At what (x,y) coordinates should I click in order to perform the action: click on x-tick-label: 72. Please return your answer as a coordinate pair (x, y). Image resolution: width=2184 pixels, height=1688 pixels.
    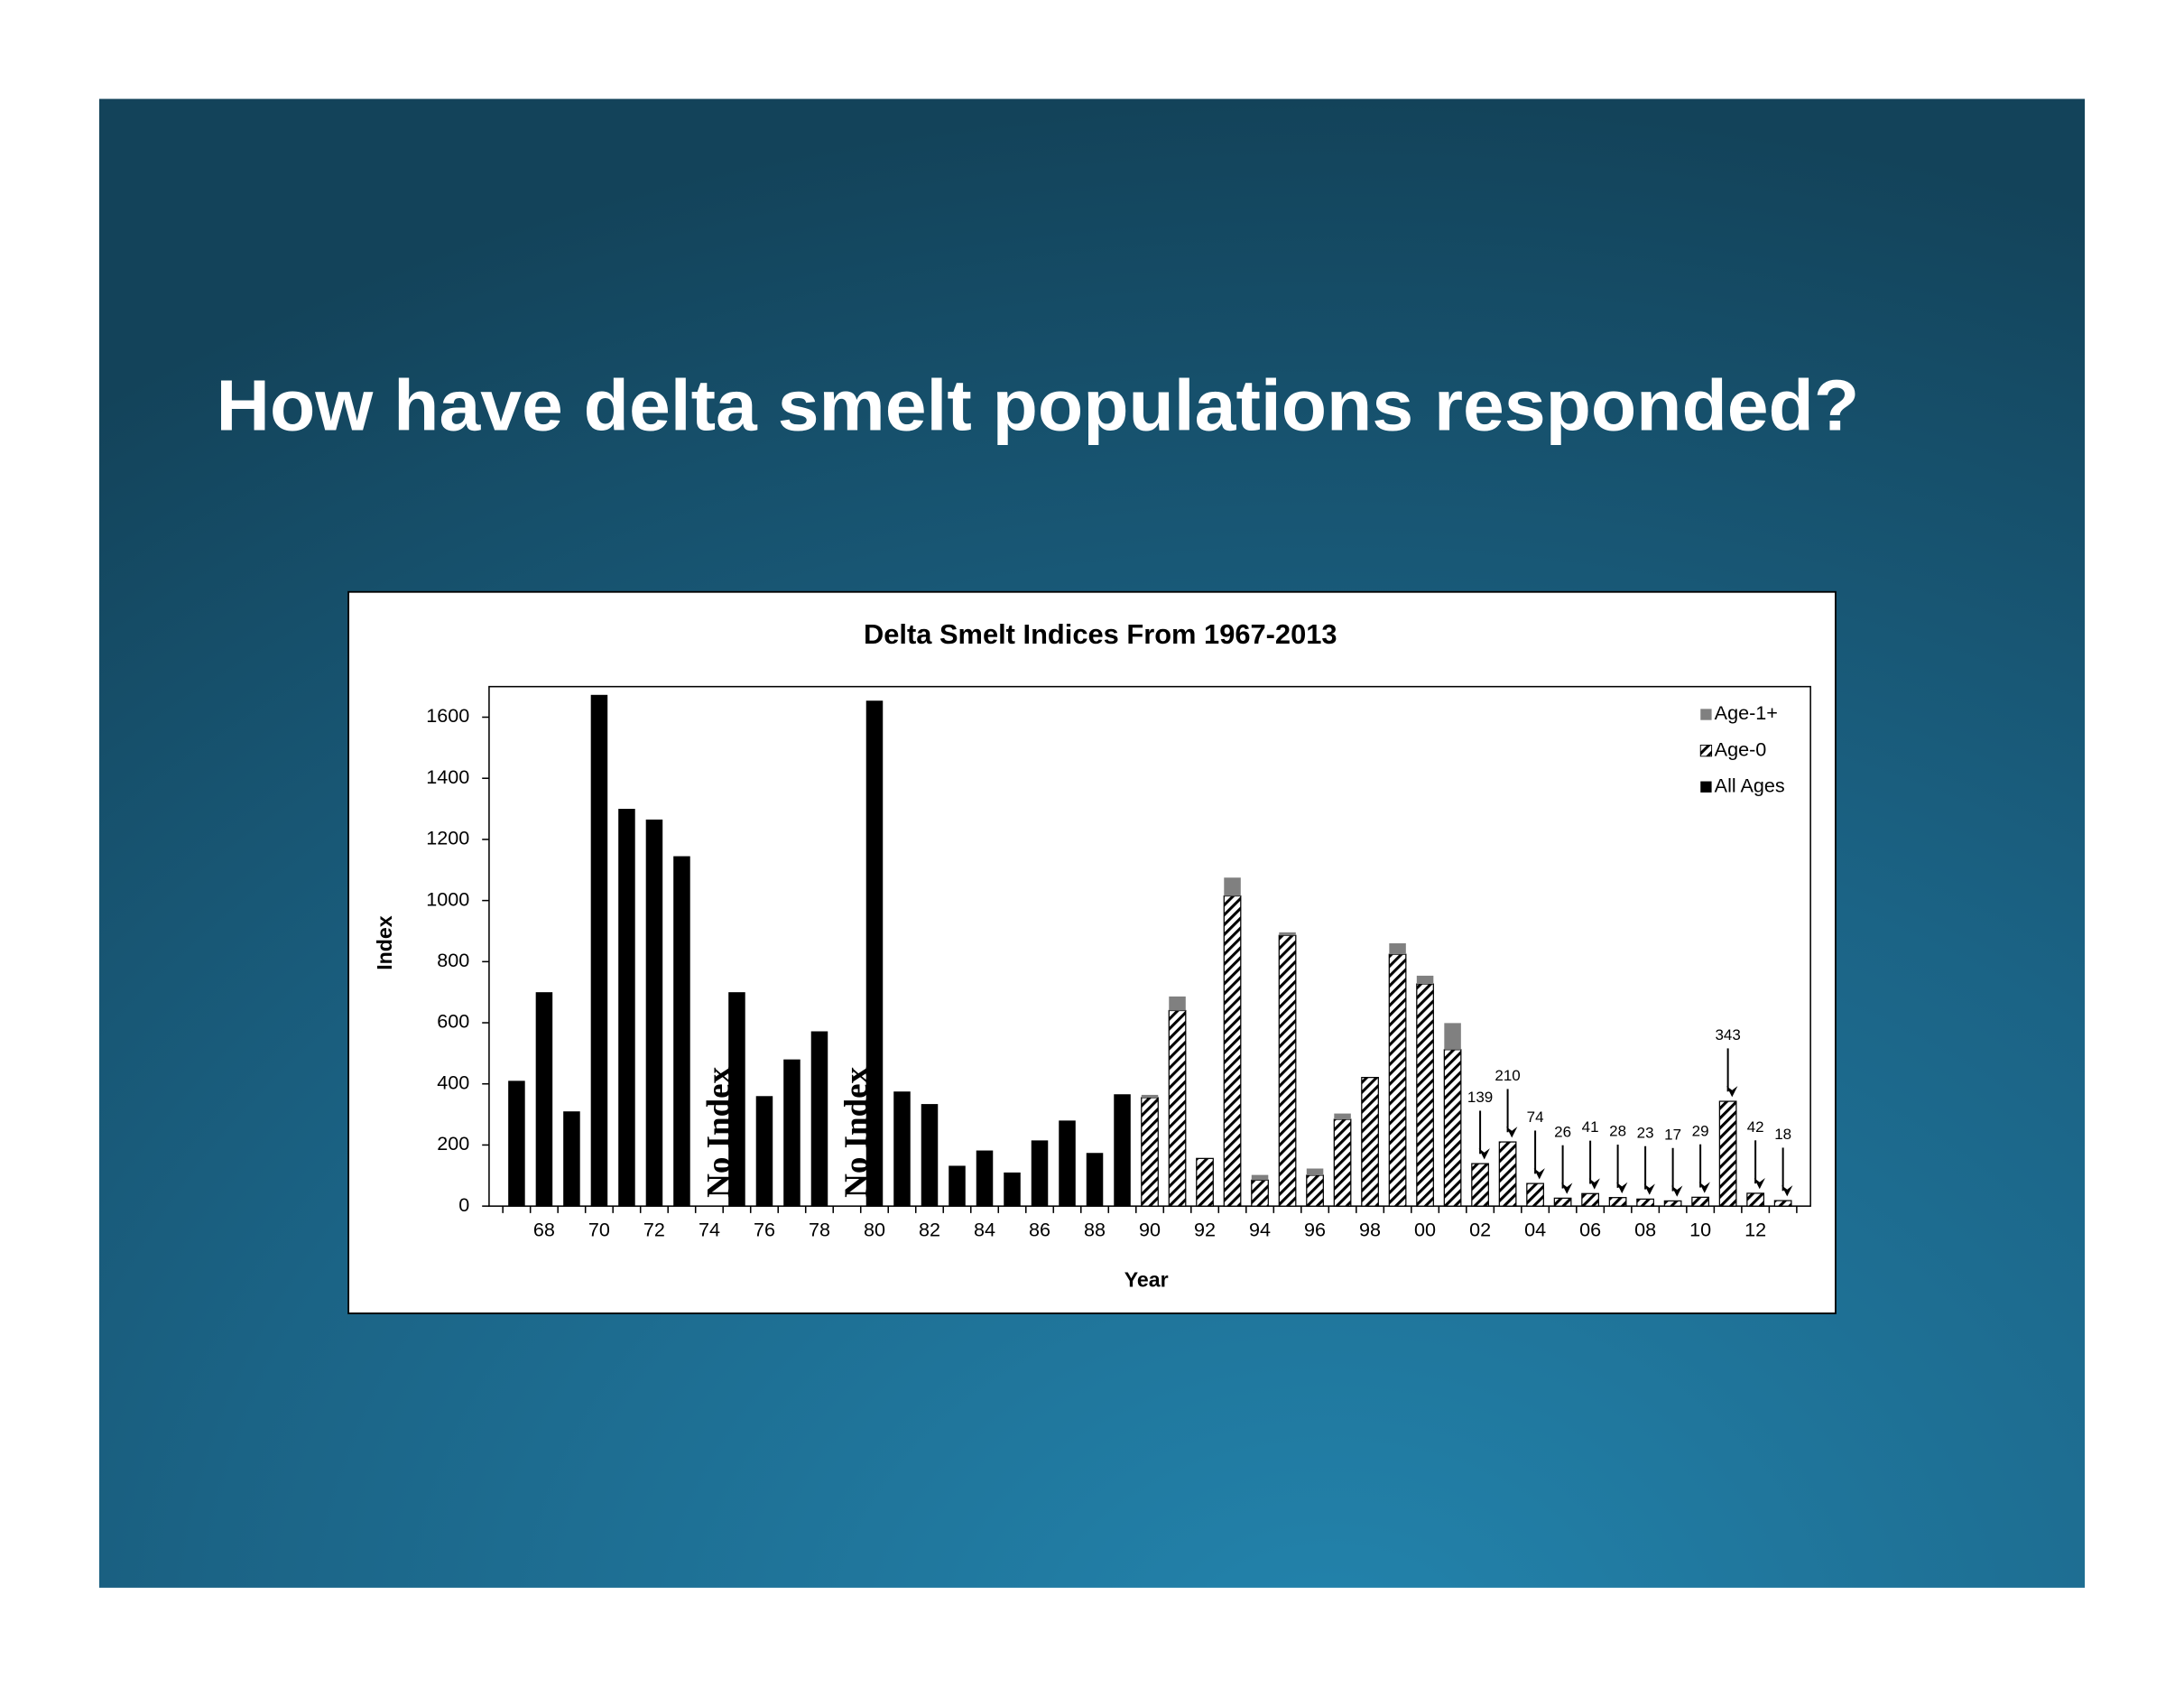
    Looking at the image, I should click on (654, 1230).